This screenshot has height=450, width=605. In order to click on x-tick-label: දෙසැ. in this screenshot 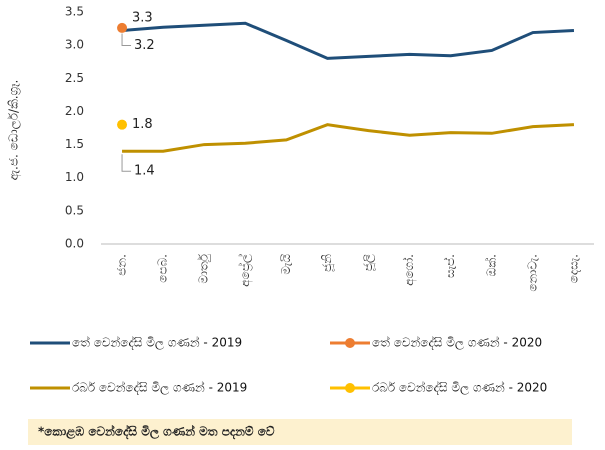, I will do `click(573, 268)`.